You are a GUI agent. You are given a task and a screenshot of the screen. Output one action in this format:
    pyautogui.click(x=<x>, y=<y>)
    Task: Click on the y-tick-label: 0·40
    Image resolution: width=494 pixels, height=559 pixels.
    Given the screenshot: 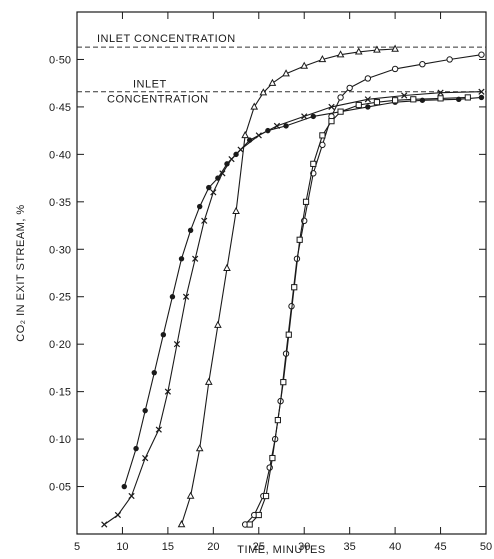 What is the action you would take?
    pyautogui.click(x=60, y=155)
    